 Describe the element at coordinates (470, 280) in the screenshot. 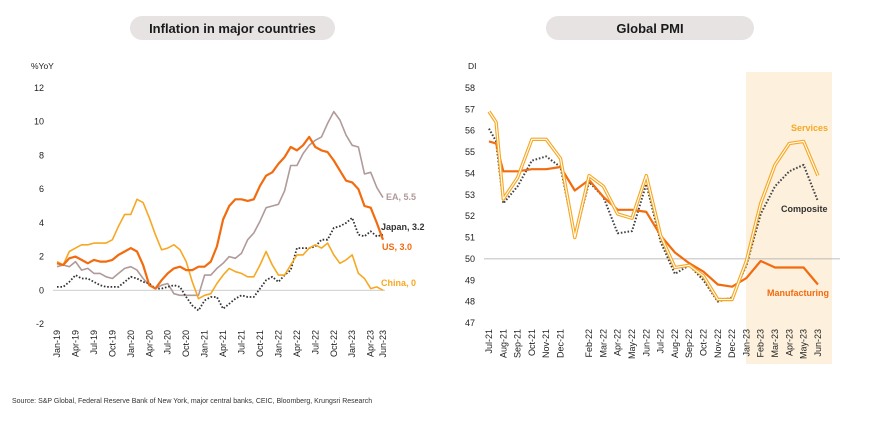

I see `right-y-tick-label: 49` at that location.